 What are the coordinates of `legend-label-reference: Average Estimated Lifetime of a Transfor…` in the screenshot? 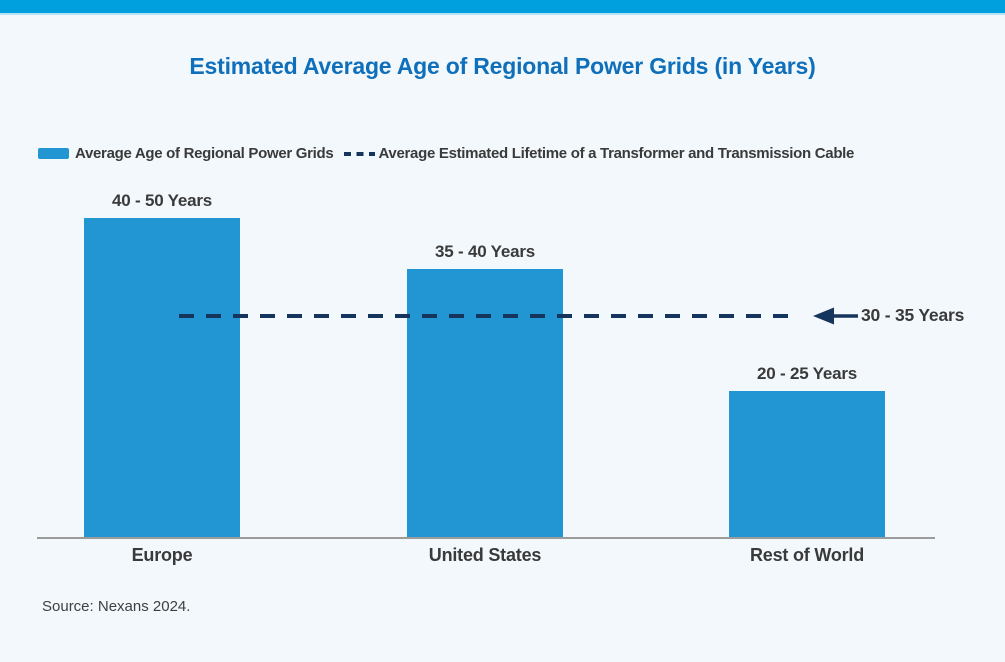 It's located at (616, 153).